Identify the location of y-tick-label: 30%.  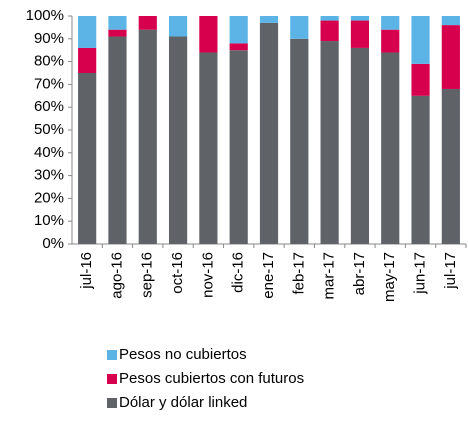
(49, 175).